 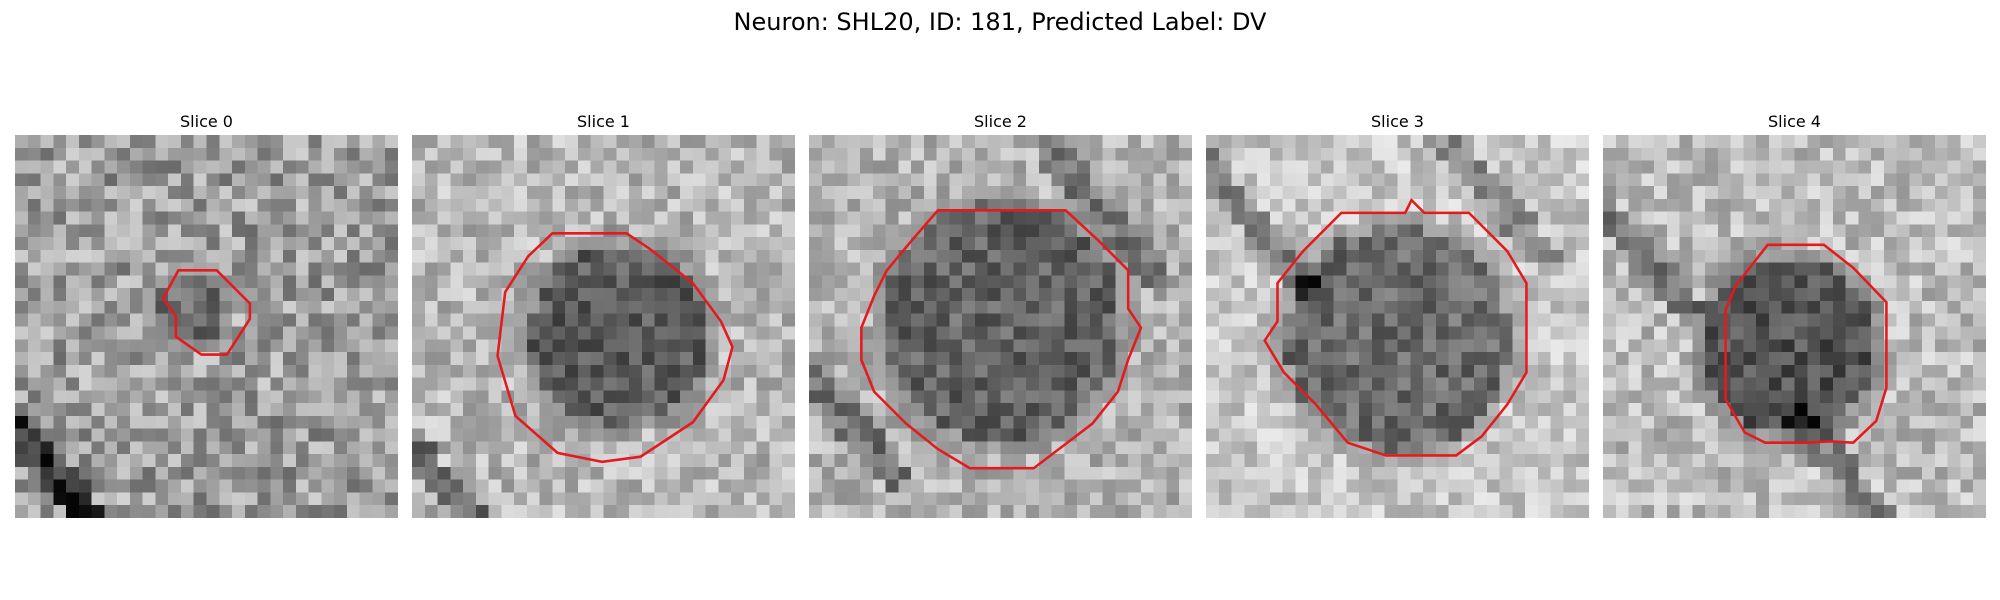 I want to click on slice-panel-3: Slice 3, so click(x=1397, y=315).